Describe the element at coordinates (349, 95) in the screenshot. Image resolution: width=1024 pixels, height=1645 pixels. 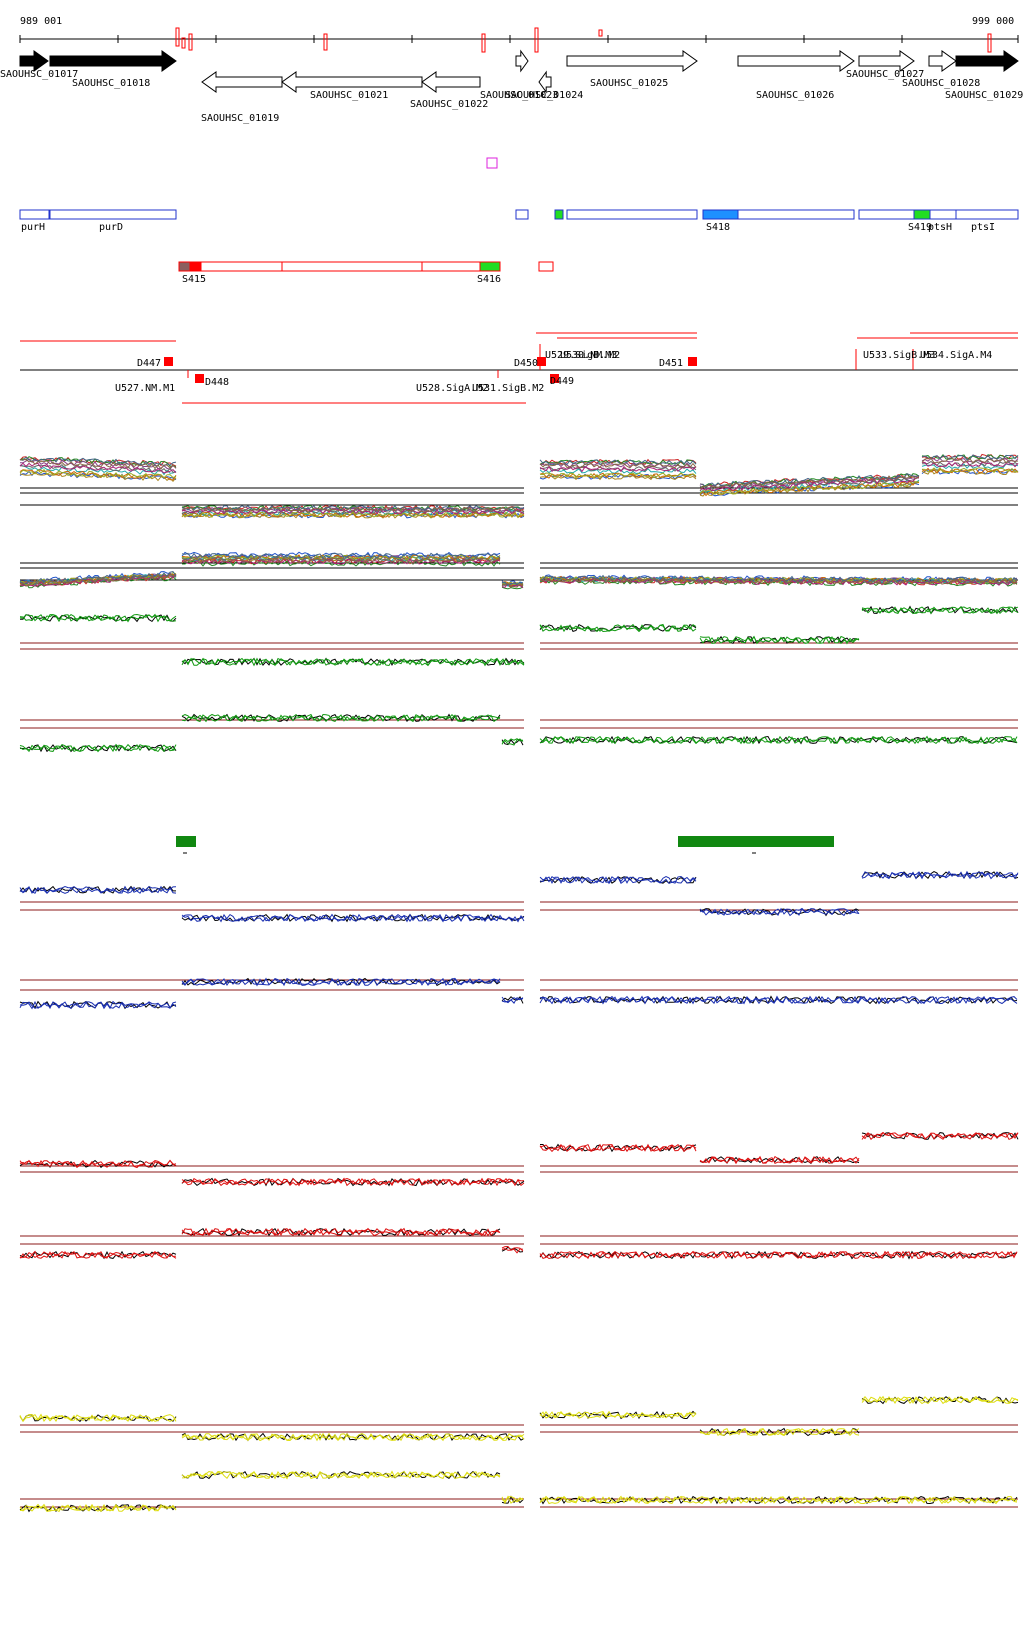
I see `gene-label: SAOUHSC_01021` at that location.